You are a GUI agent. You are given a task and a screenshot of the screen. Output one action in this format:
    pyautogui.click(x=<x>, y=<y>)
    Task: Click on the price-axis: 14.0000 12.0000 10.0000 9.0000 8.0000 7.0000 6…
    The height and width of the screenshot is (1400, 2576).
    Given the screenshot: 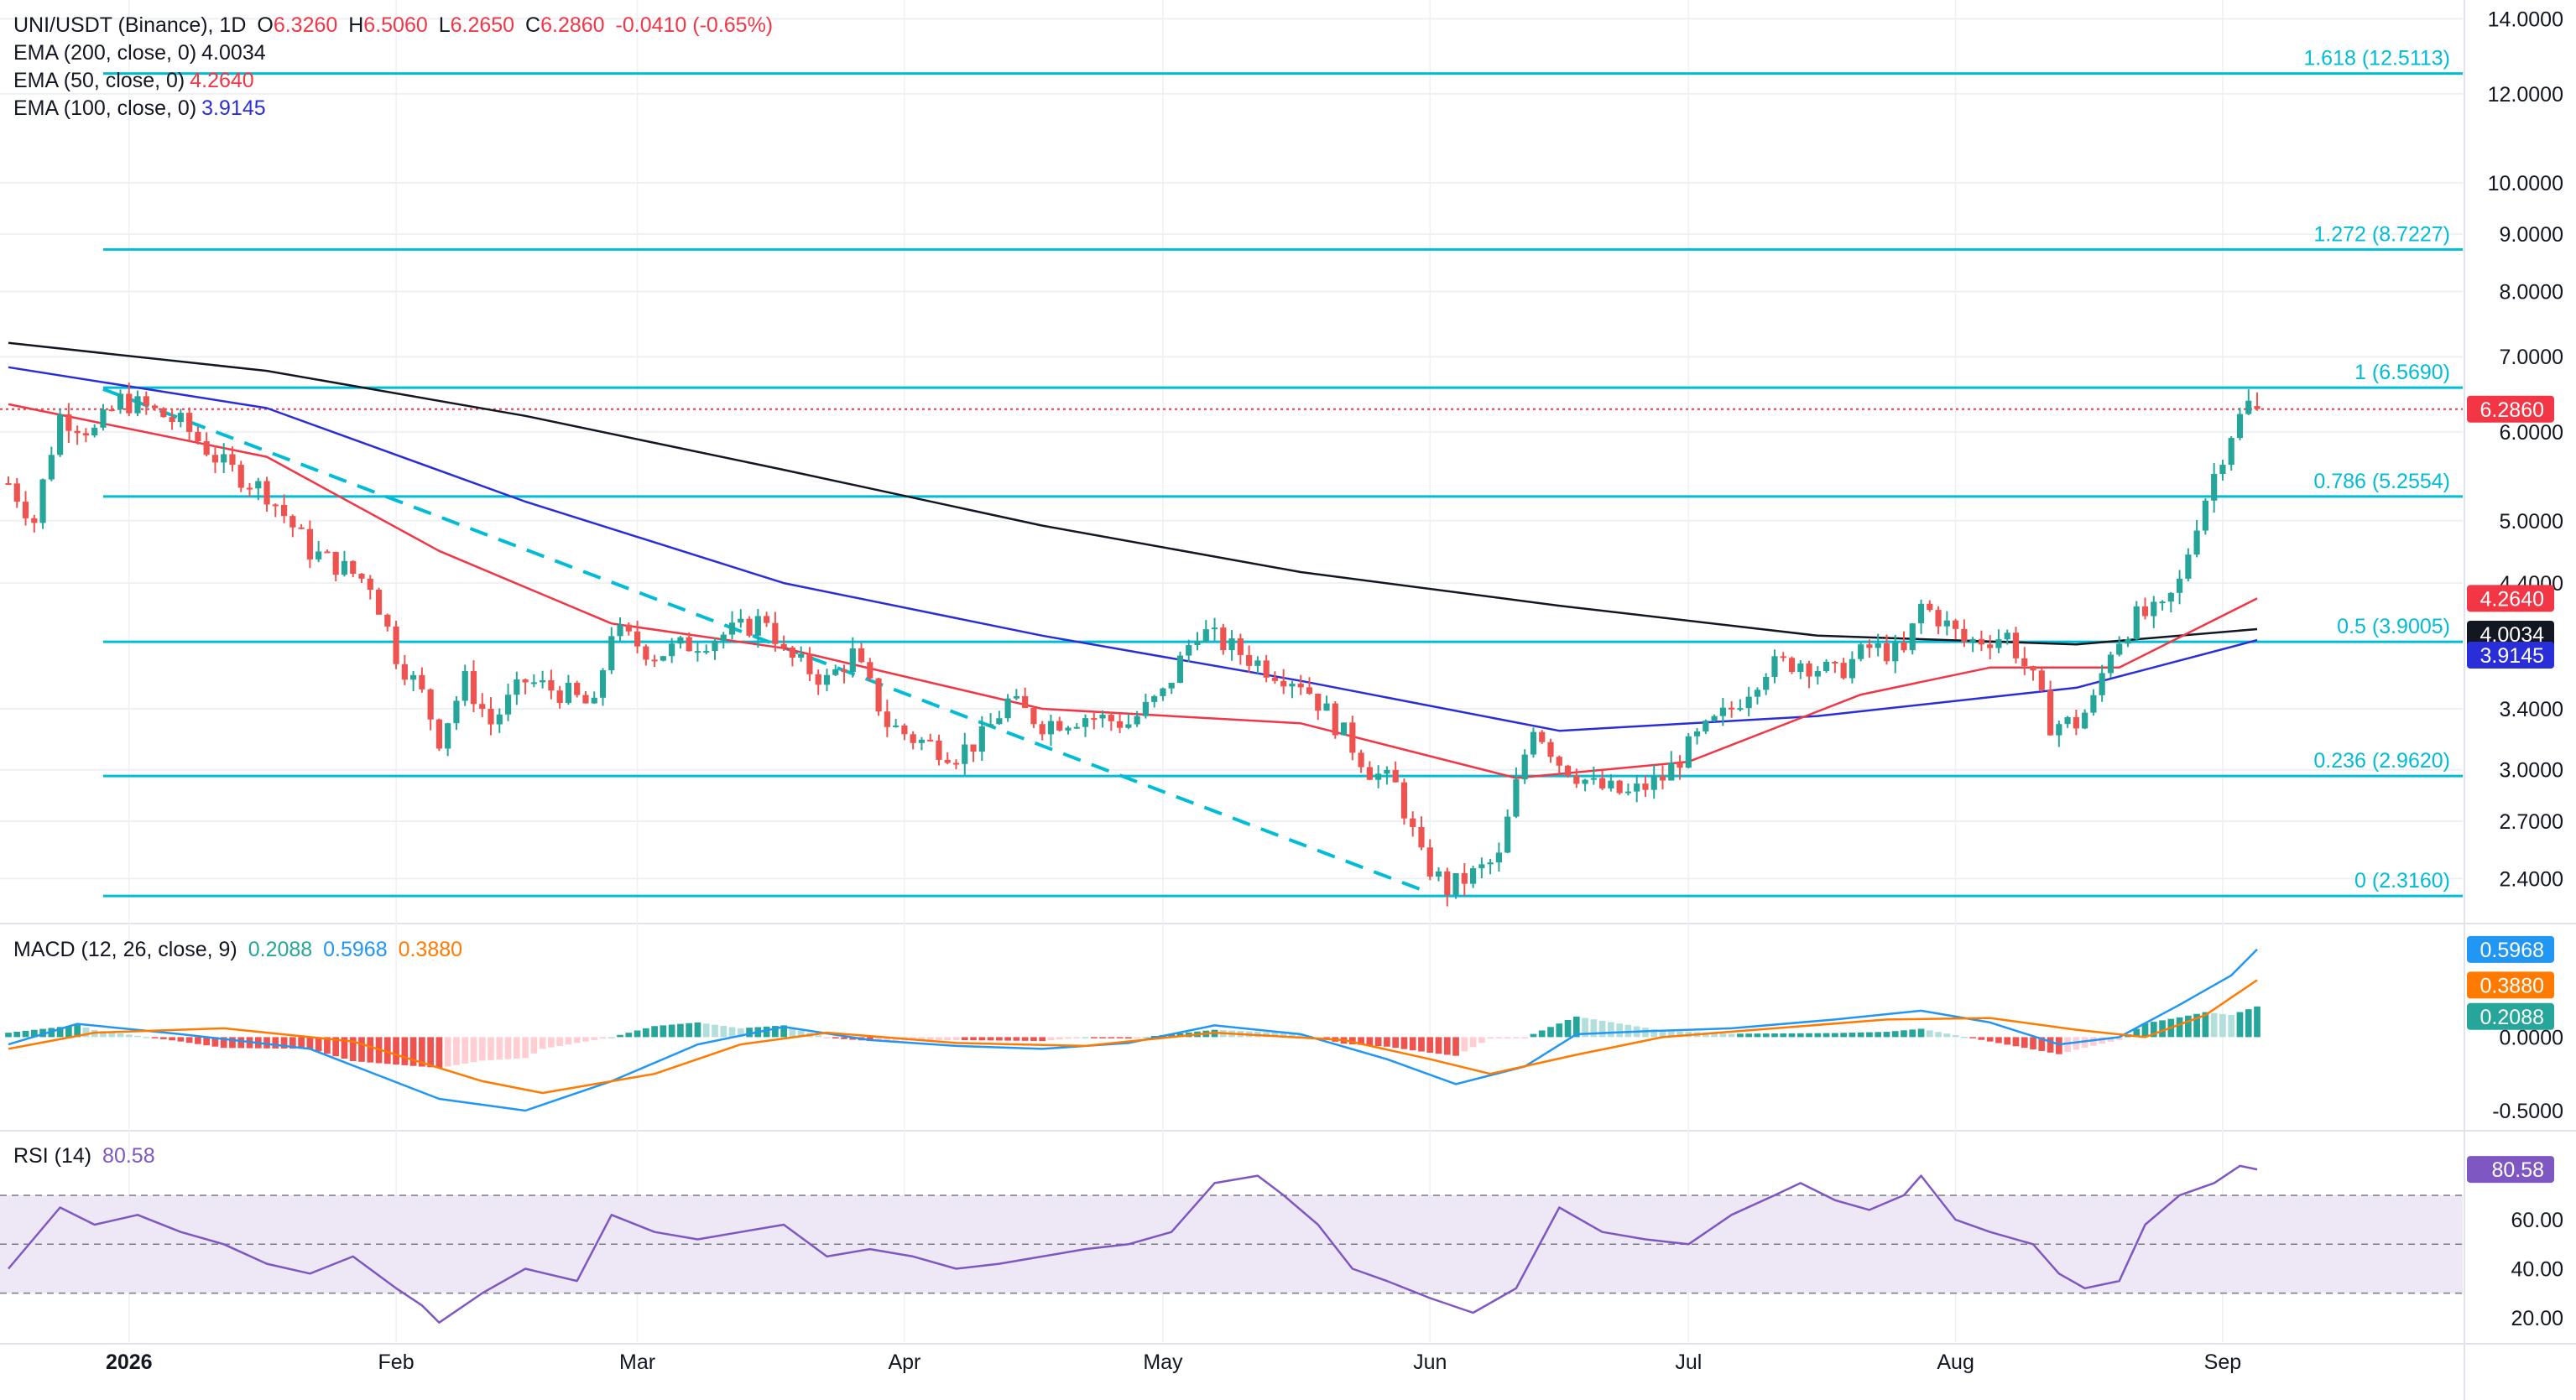 What is the action you would take?
    pyautogui.click(x=2525, y=669)
    